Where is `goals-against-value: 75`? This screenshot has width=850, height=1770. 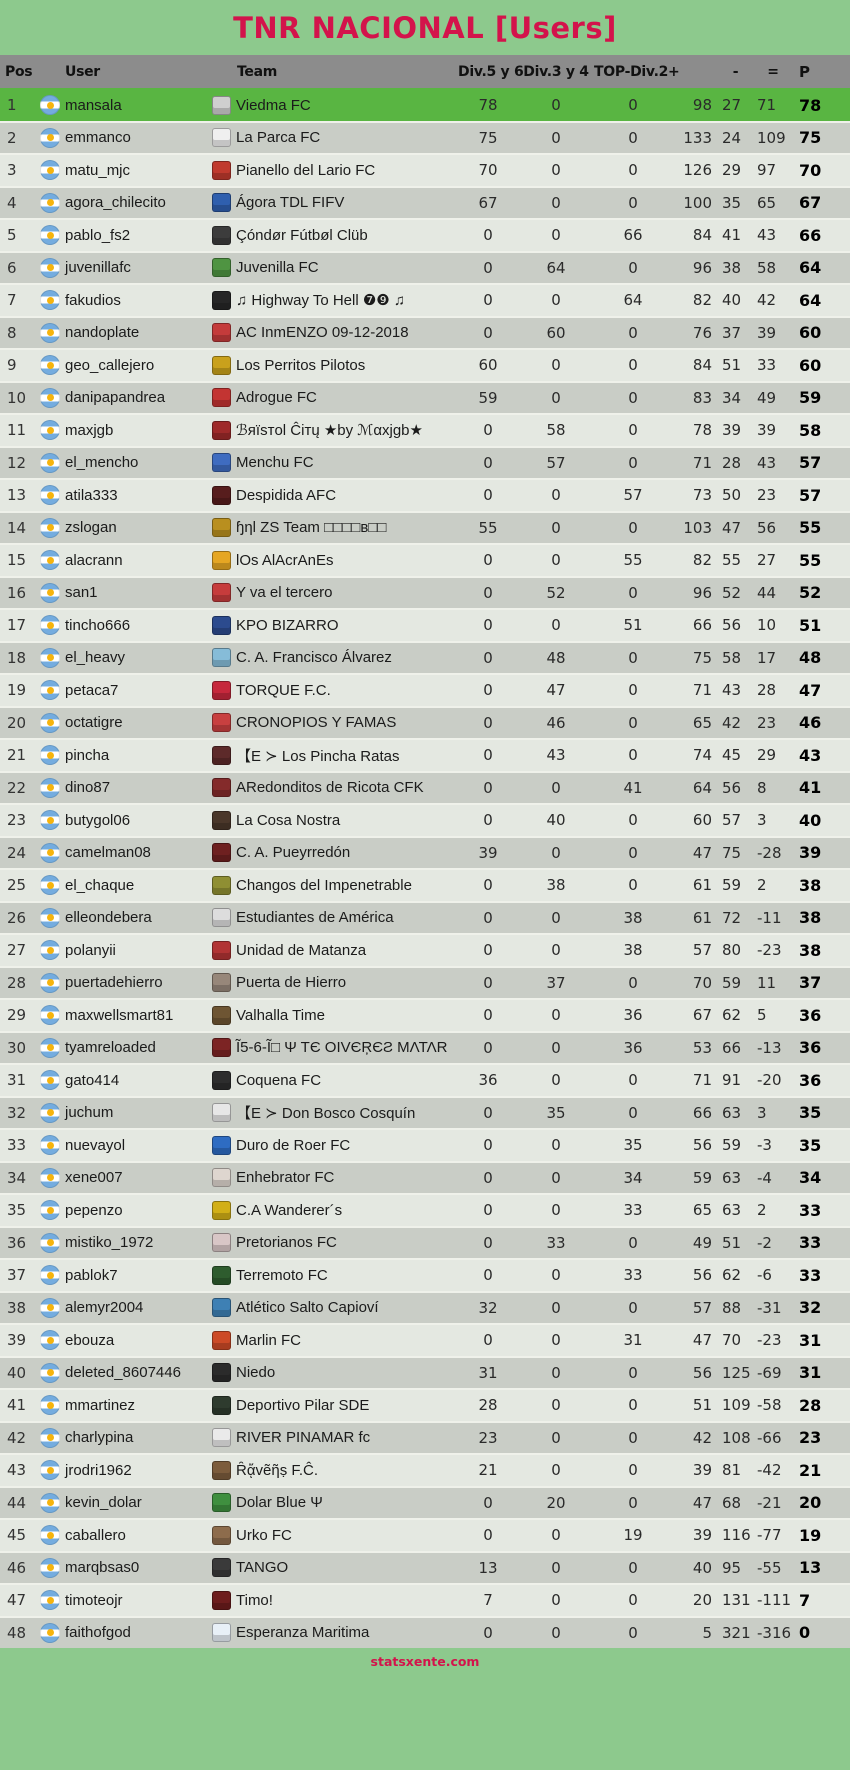 goals-against-value: 75 is located at coordinates (735, 851).